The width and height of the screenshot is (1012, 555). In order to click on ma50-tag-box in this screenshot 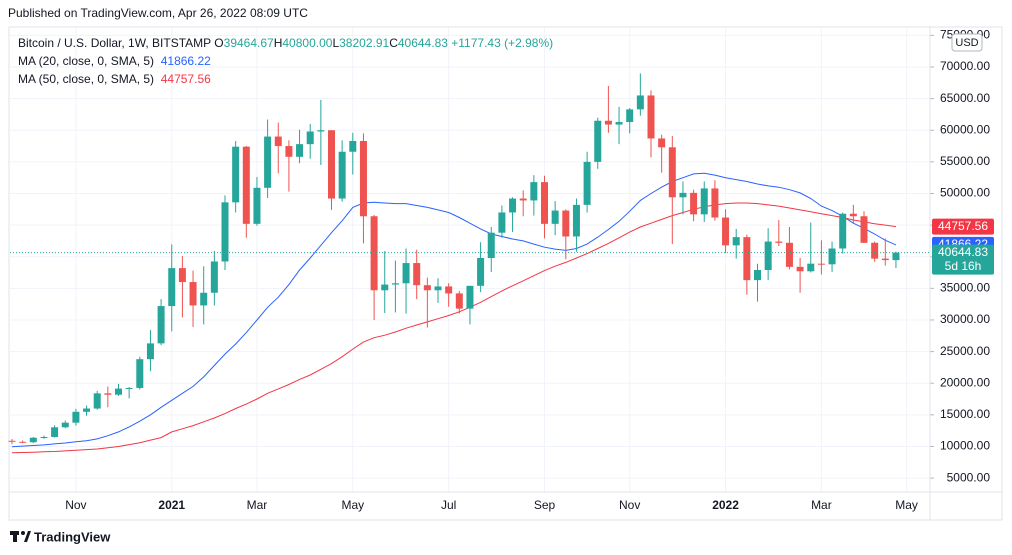, I will do `click(963, 226)`.